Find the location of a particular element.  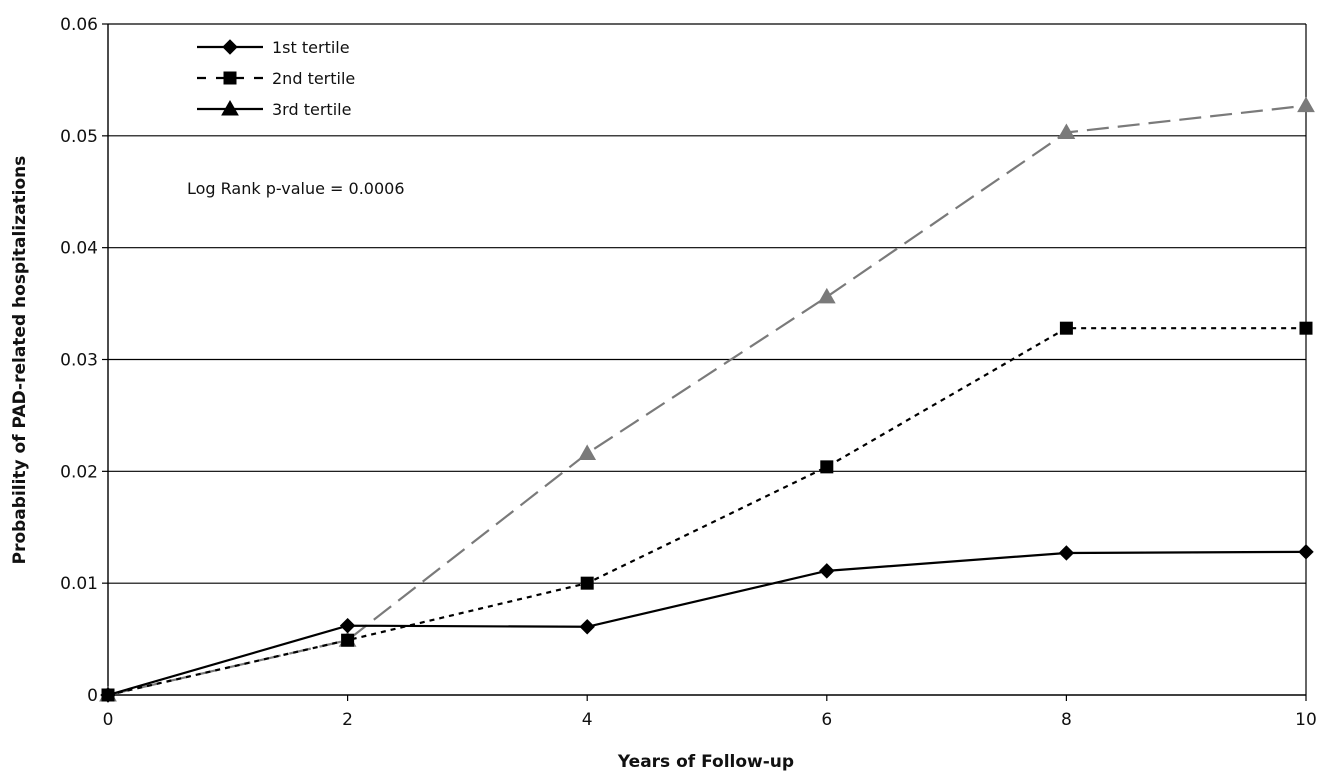

legend: 1st tertile 2nd tertile 3rd tertile is located at coordinates (276, 78).